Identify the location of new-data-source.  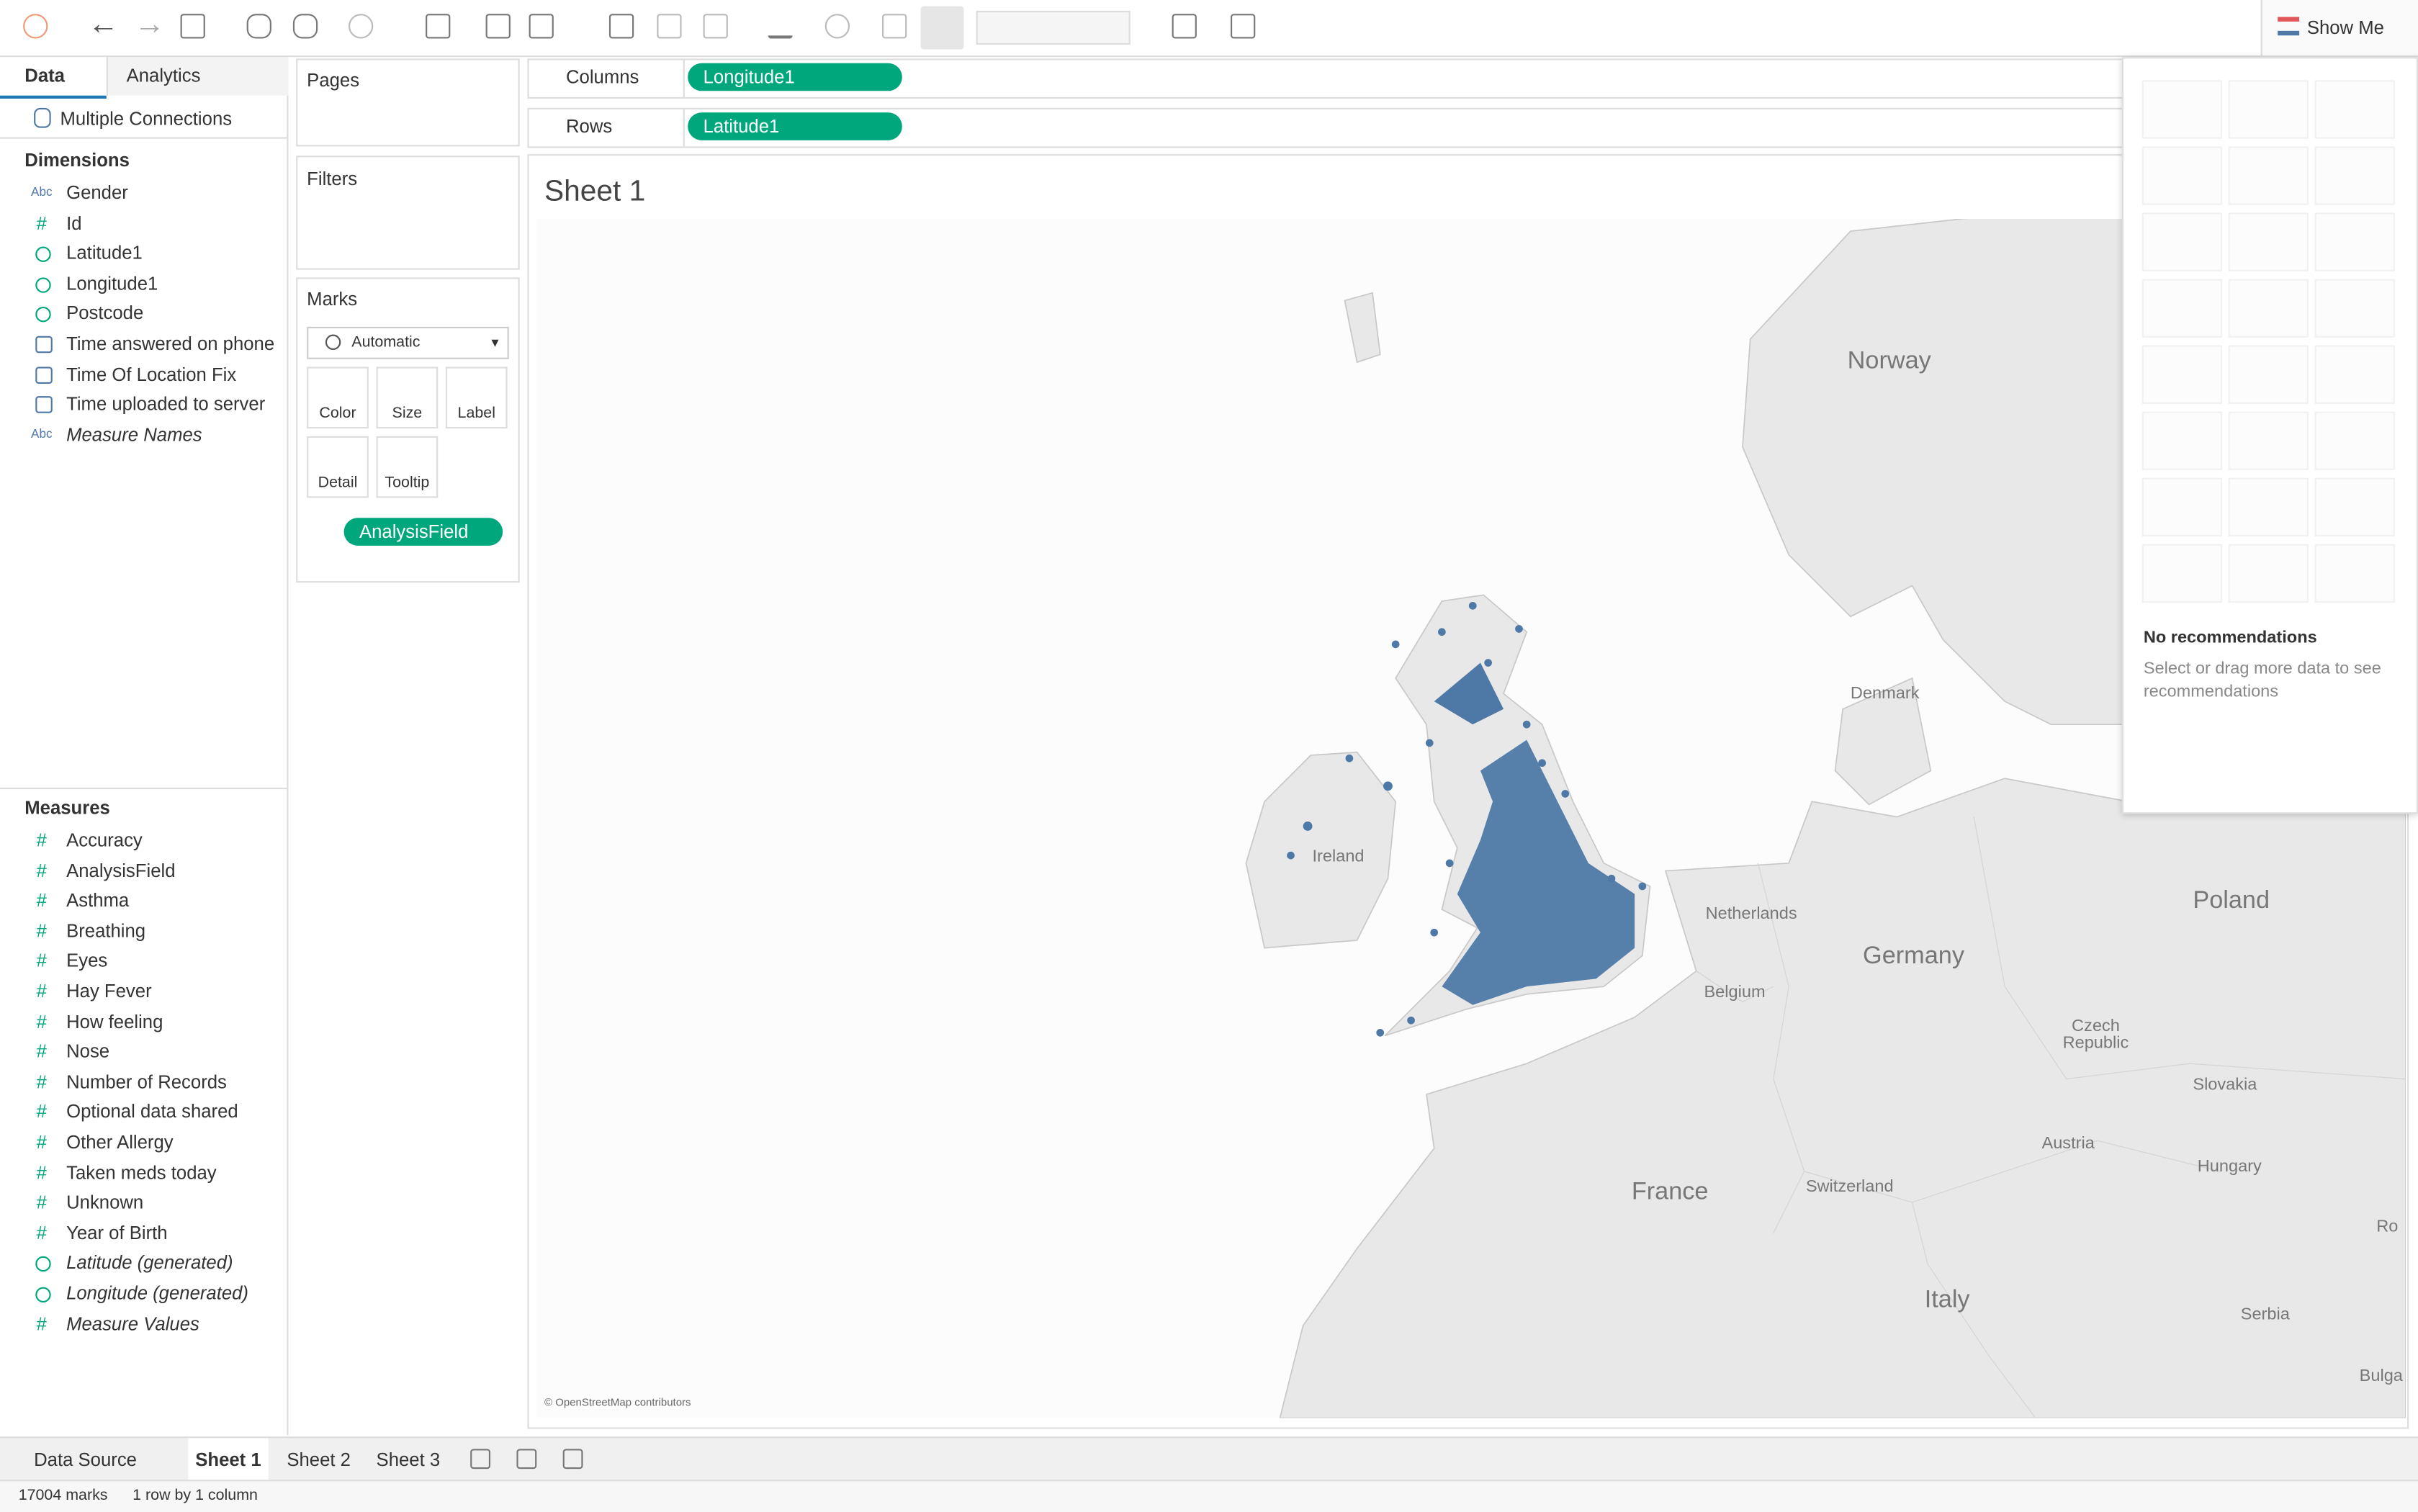
(258, 26).